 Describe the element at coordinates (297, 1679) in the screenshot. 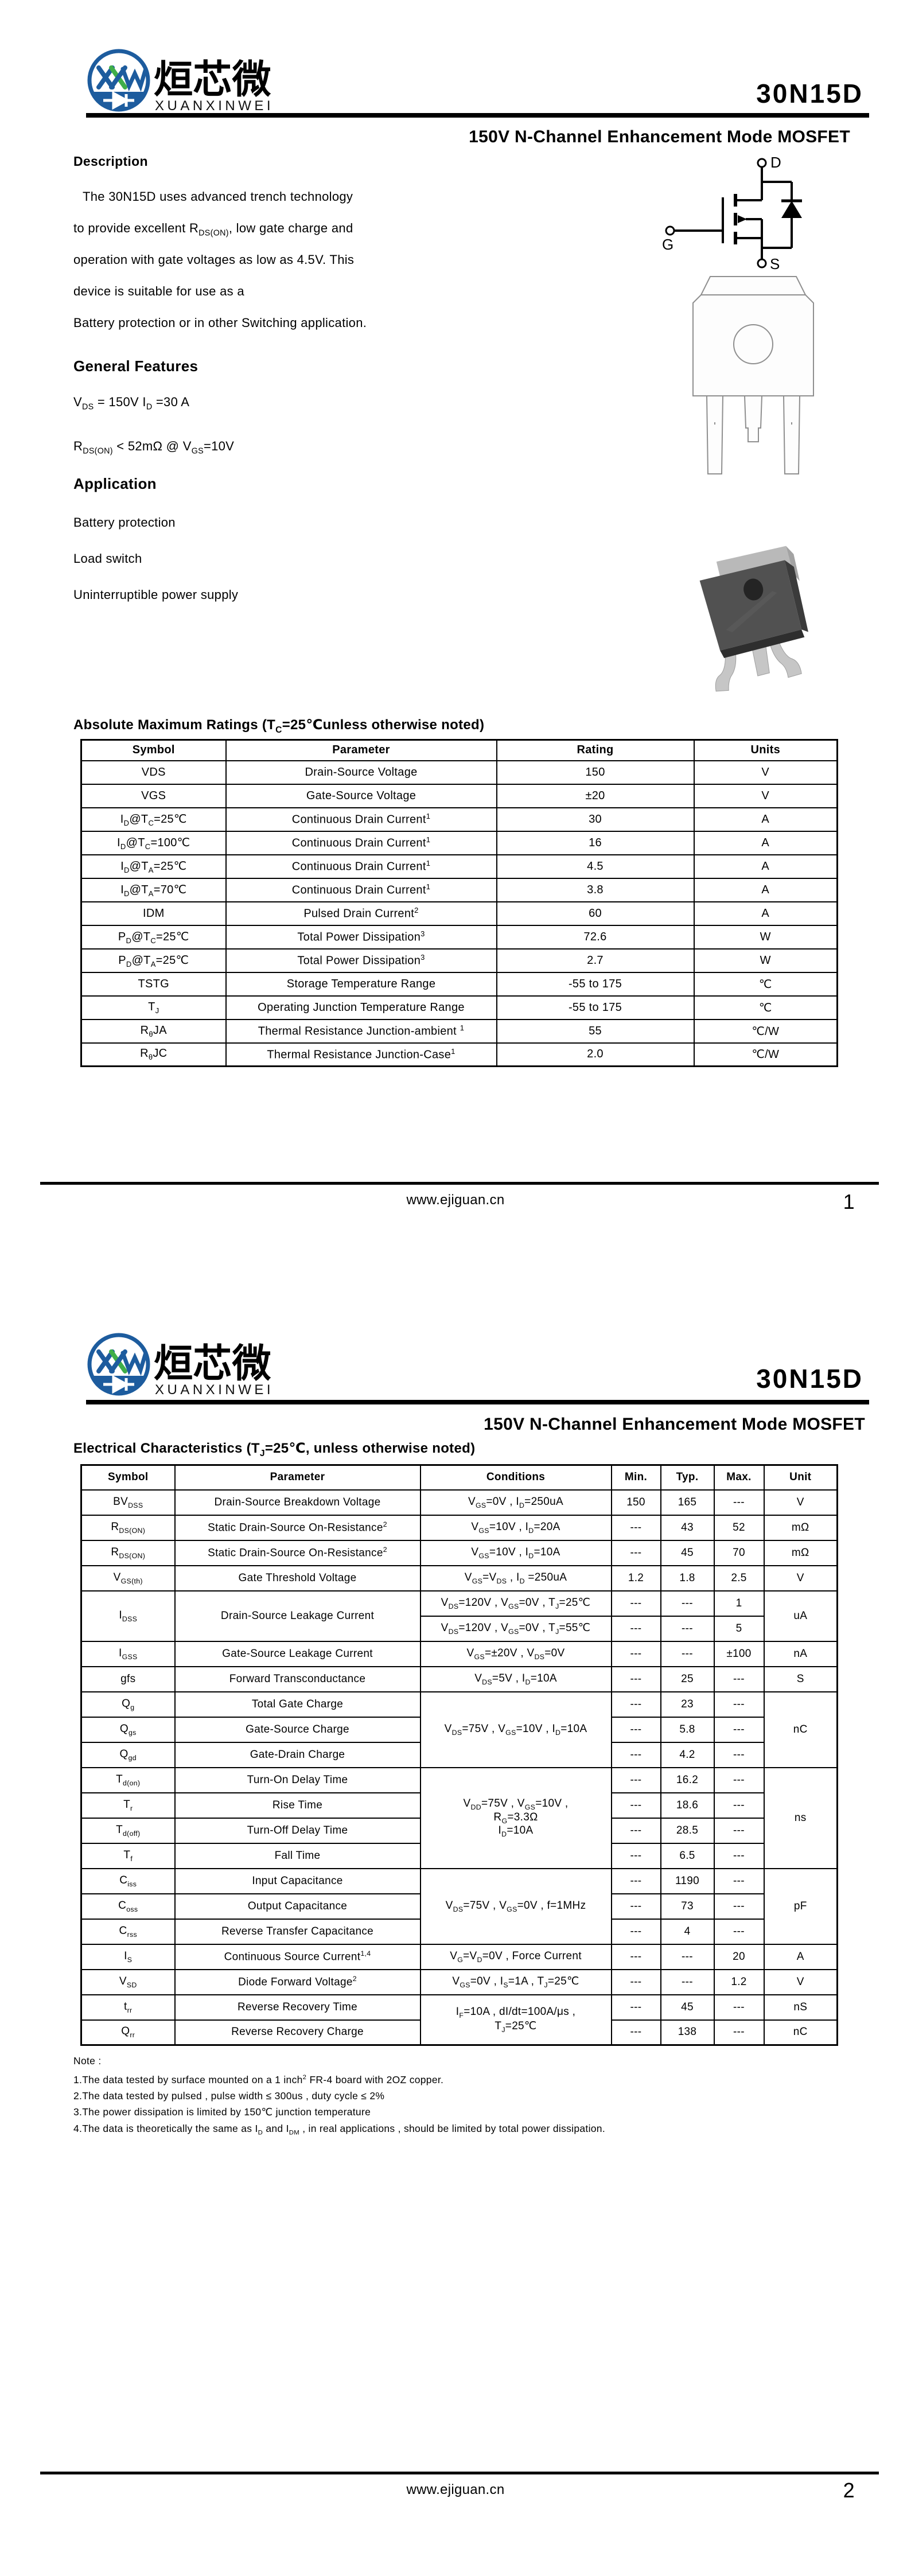

I see `table-cell: Forward Transconductance` at that location.